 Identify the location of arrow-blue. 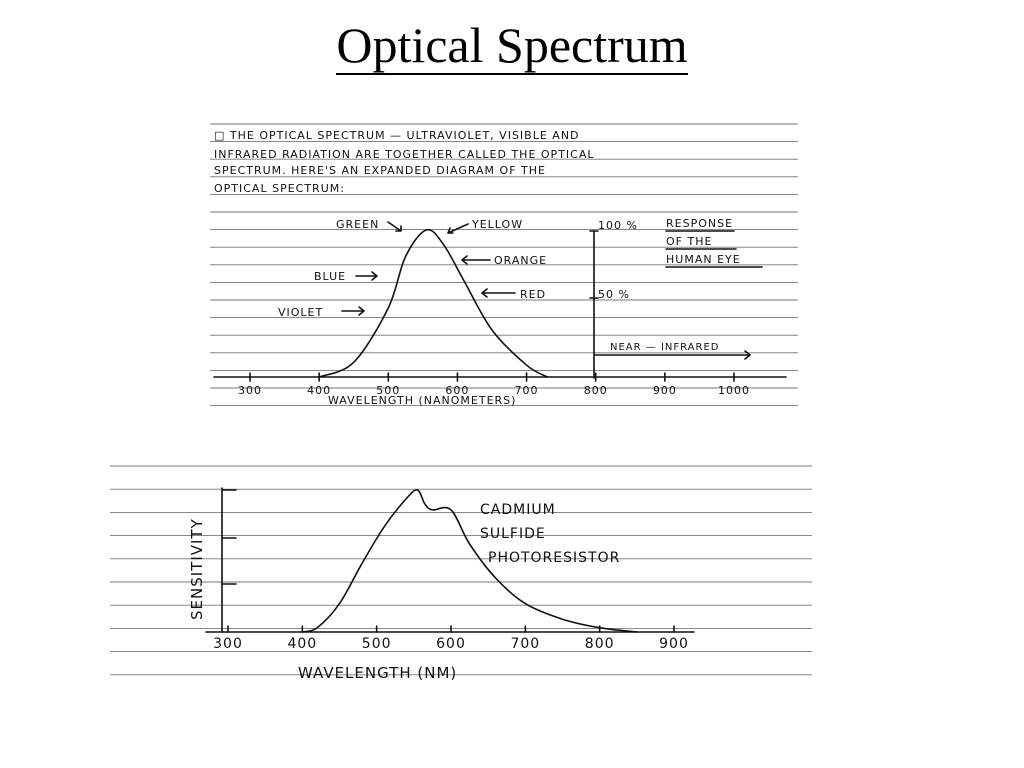
(366, 276).